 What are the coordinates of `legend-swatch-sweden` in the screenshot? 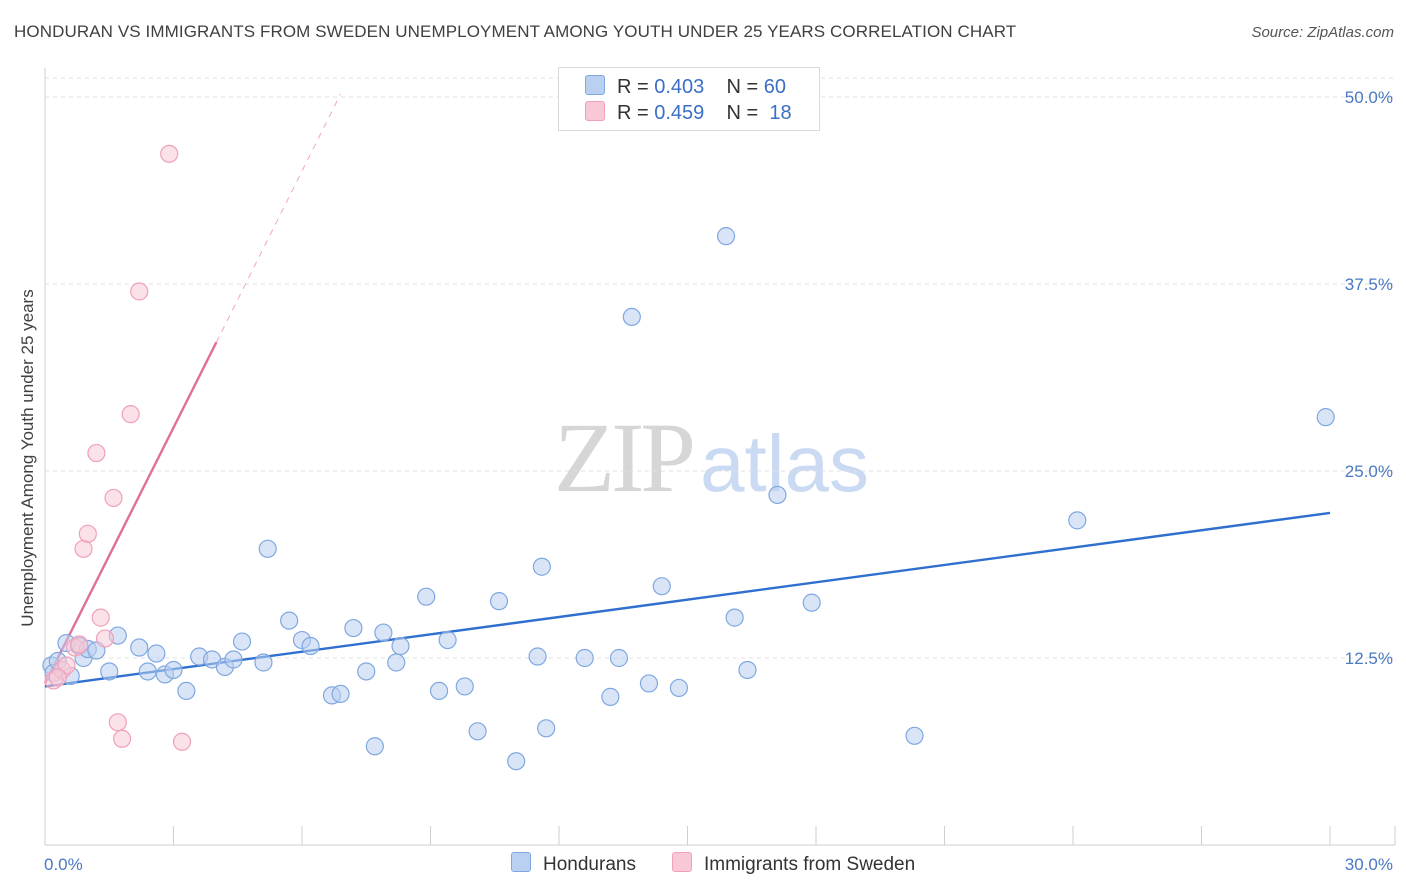 It's located at (595, 111).